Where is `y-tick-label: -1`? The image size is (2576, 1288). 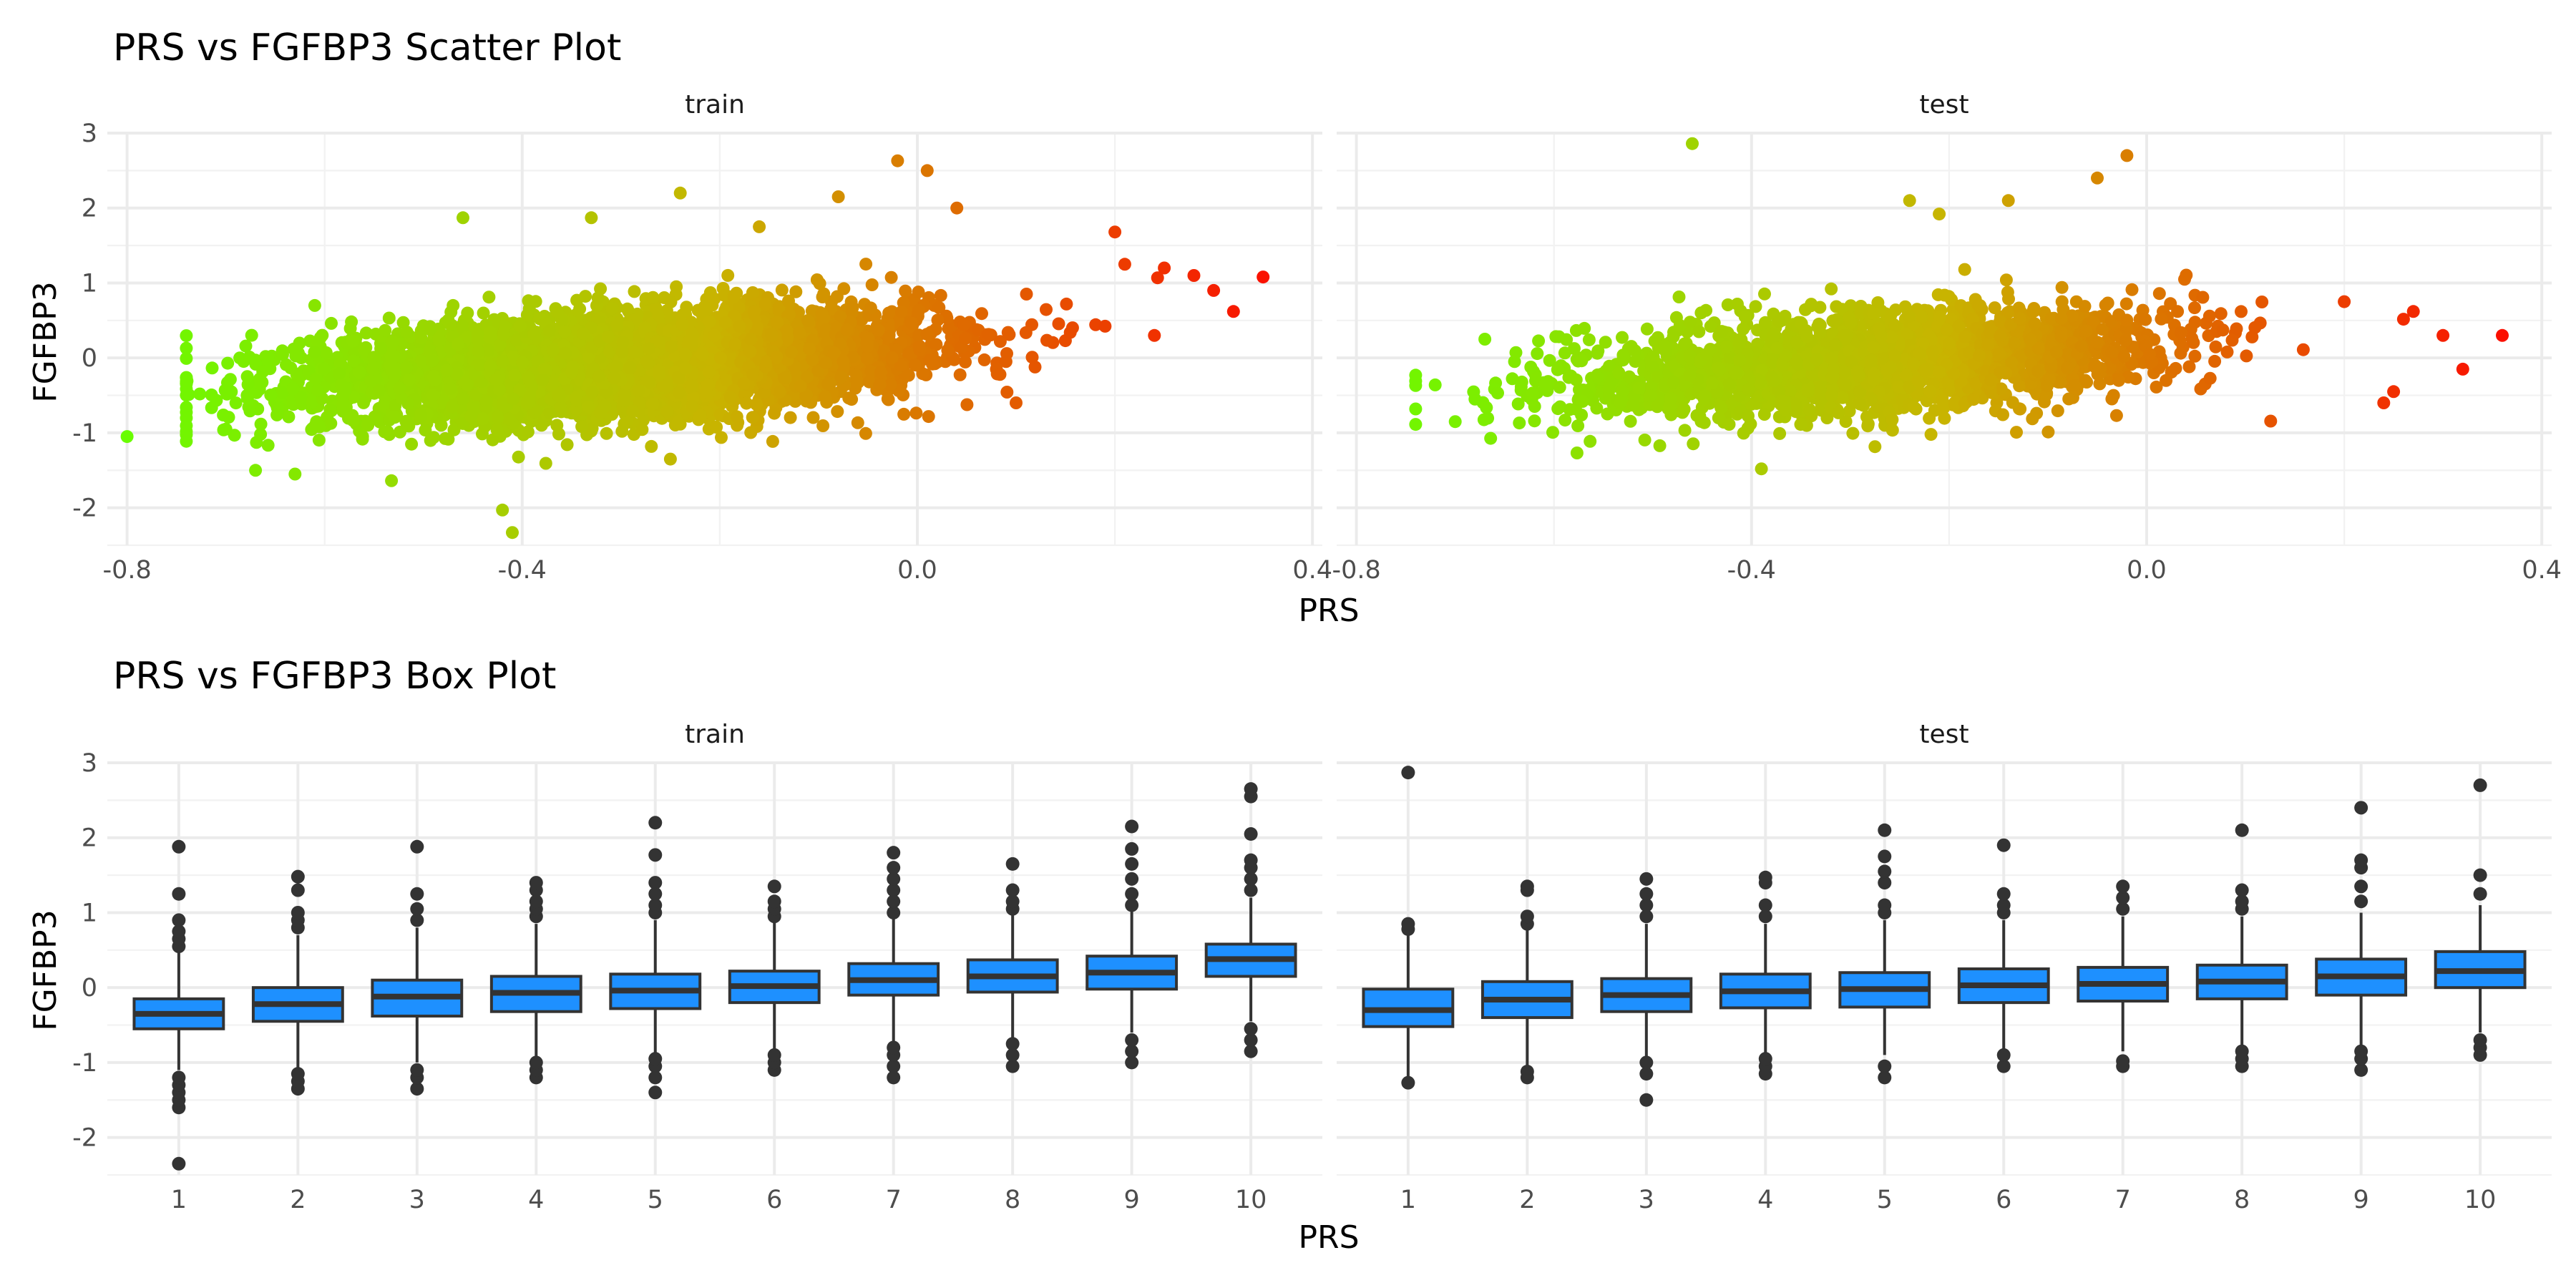
y-tick-label: -1 is located at coordinates (84, 433).